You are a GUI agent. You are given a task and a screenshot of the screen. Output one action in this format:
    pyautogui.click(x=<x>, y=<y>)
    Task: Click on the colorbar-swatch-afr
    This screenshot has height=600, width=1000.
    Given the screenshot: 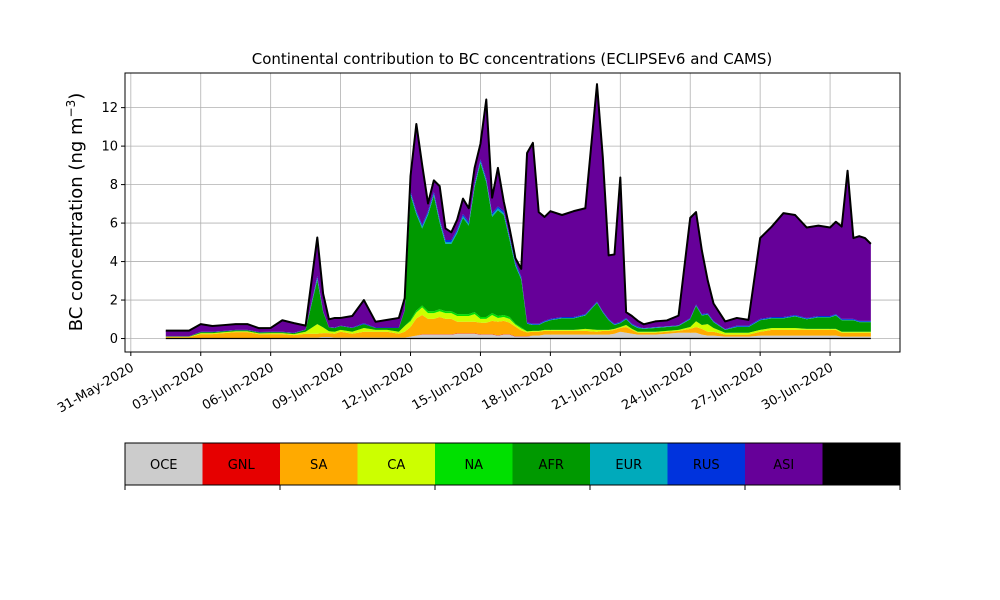 What is the action you would take?
    pyautogui.click(x=551, y=464)
    